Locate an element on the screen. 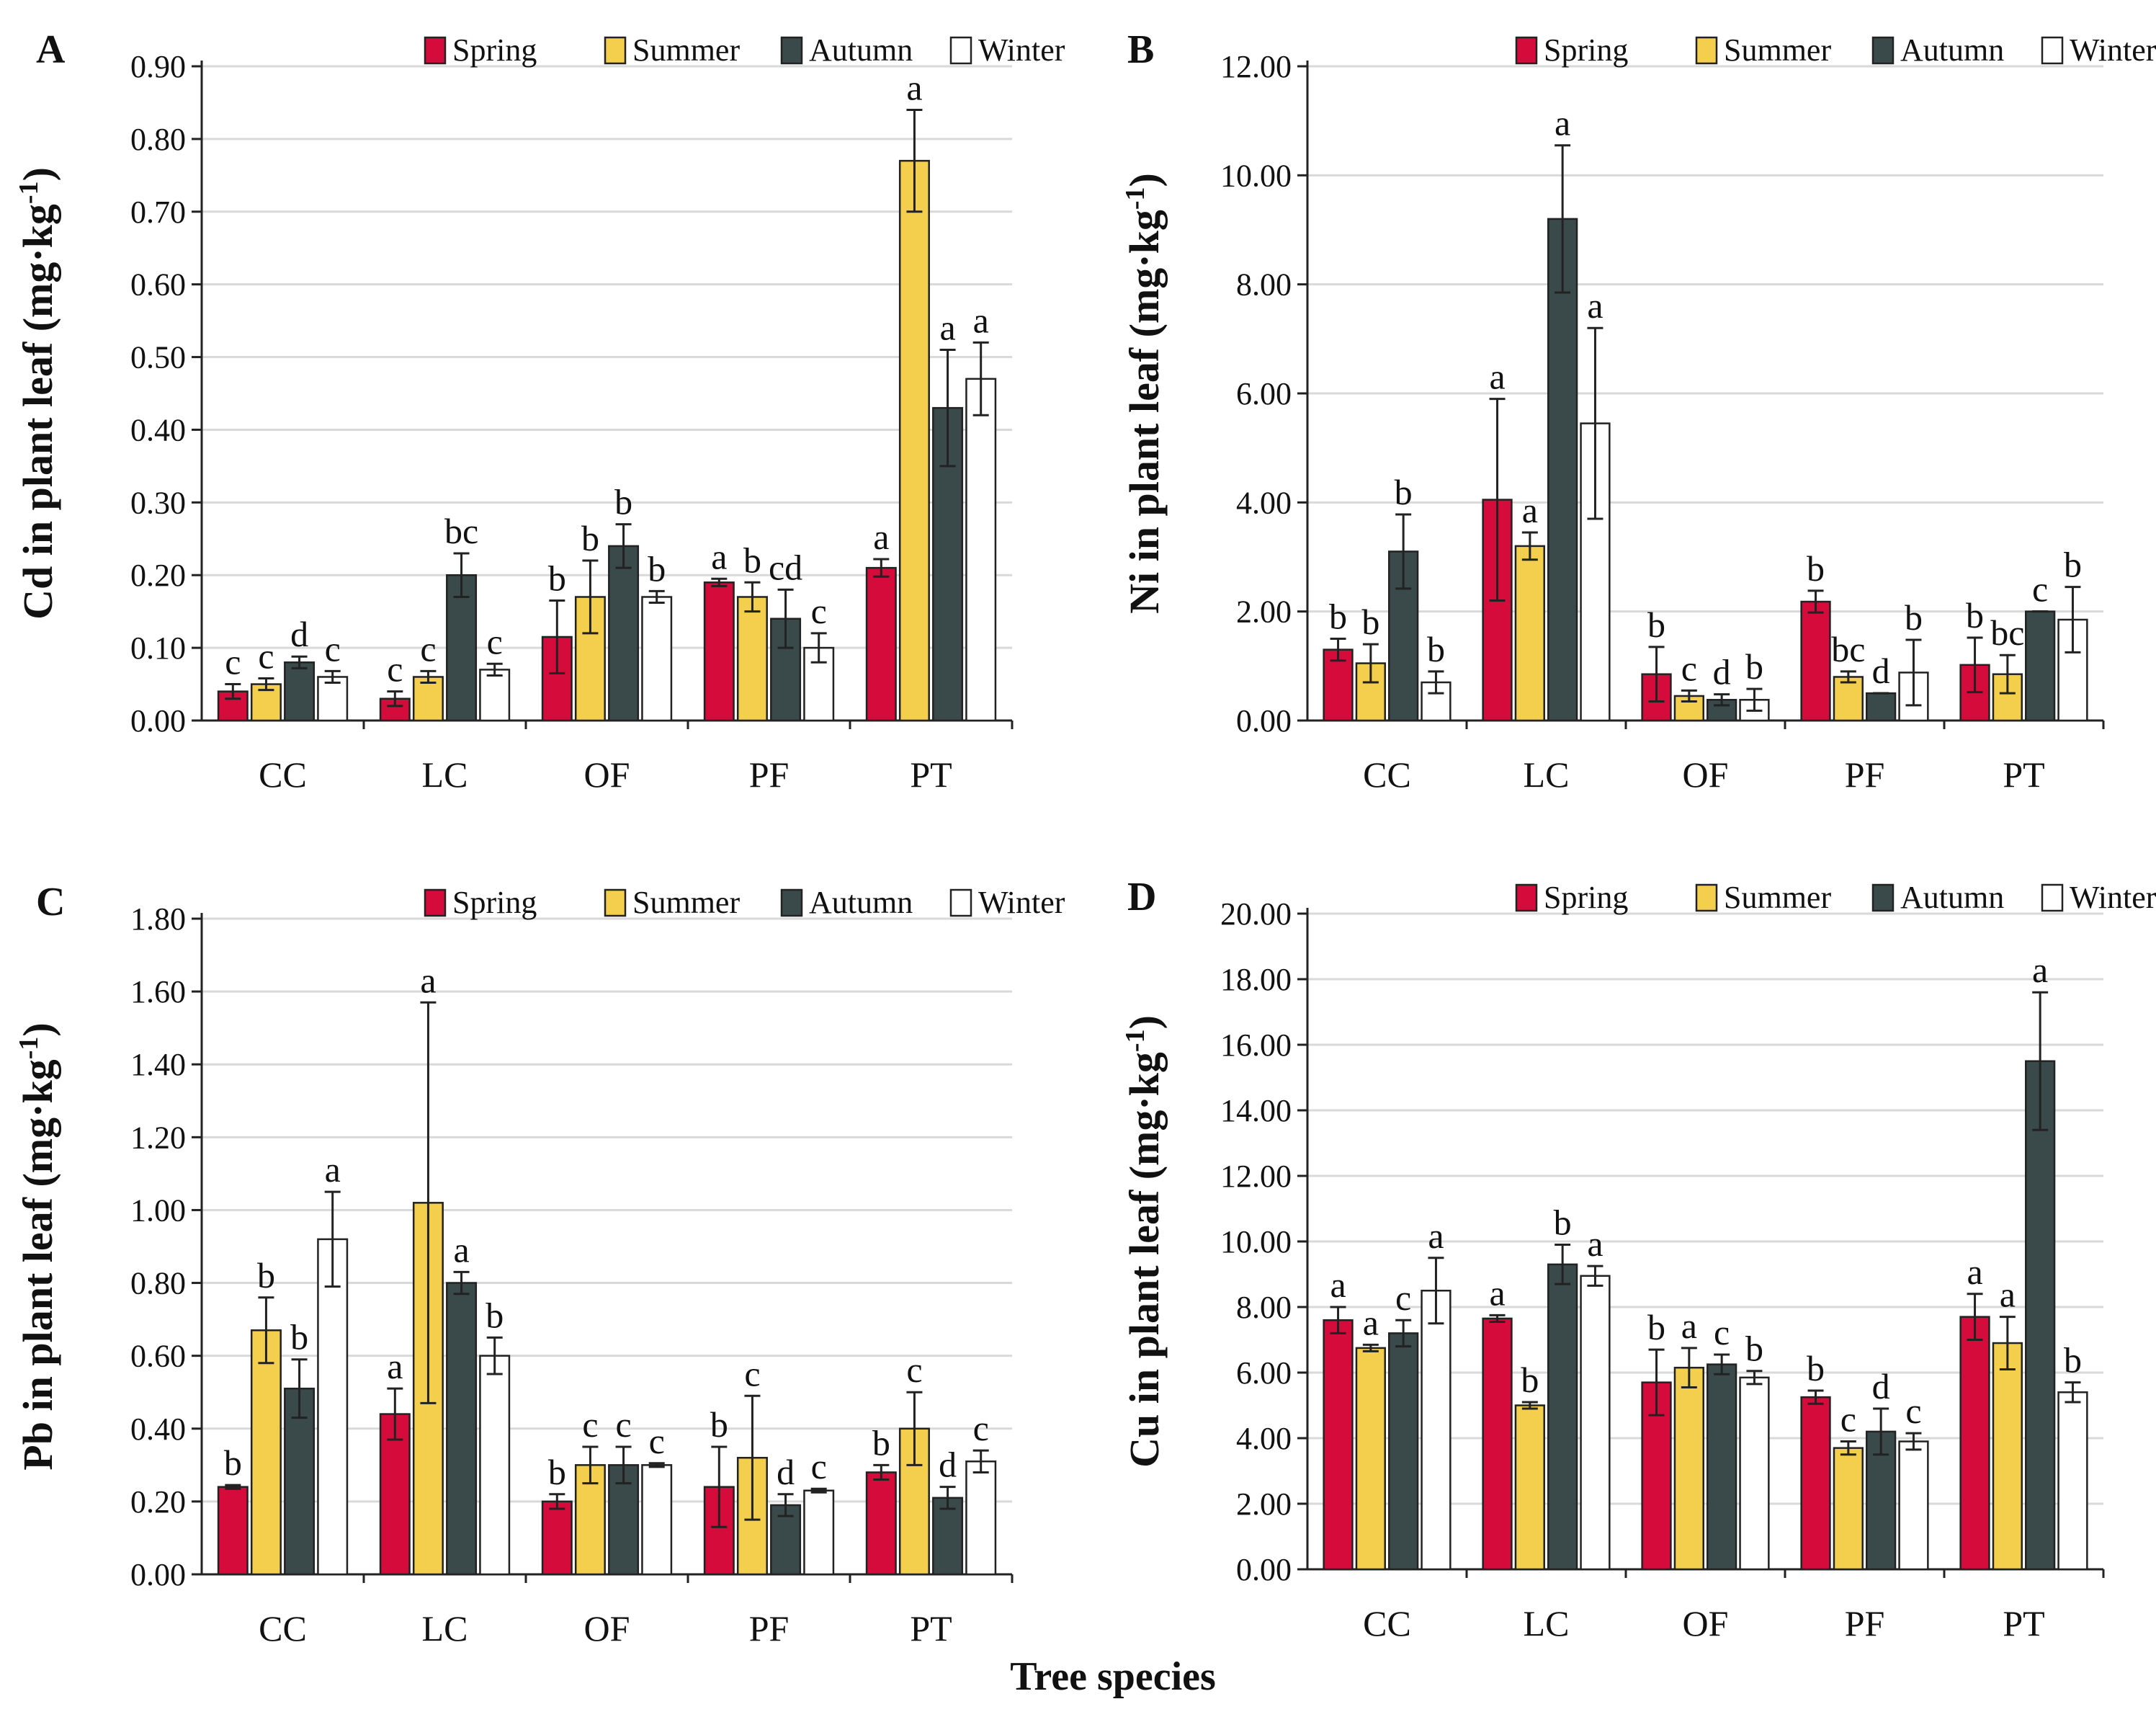 This screenshot has width=2156, height=1717. significance-letter: bc is located at coordinates (2007, 632).